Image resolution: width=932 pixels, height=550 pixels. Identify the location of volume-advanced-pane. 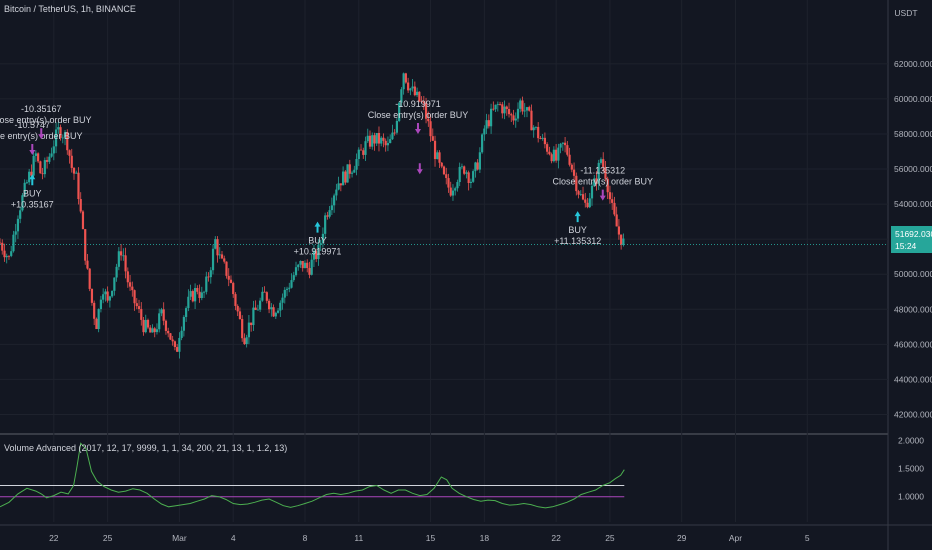
(312, 475).